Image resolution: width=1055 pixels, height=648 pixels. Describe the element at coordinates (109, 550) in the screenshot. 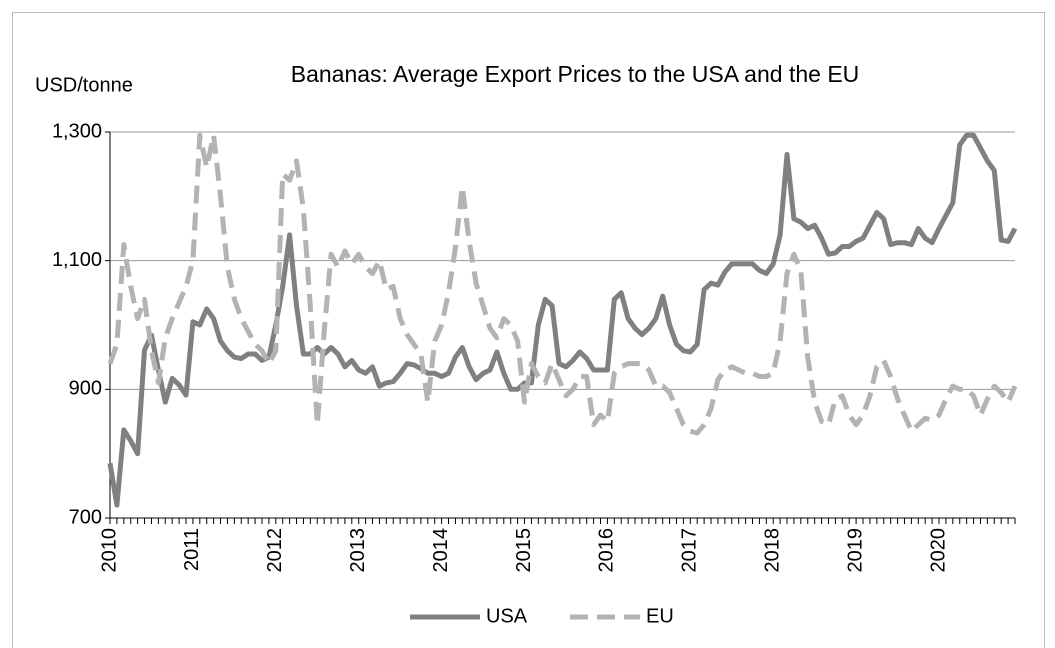

I see `x-tick-label: 2010` at that location.